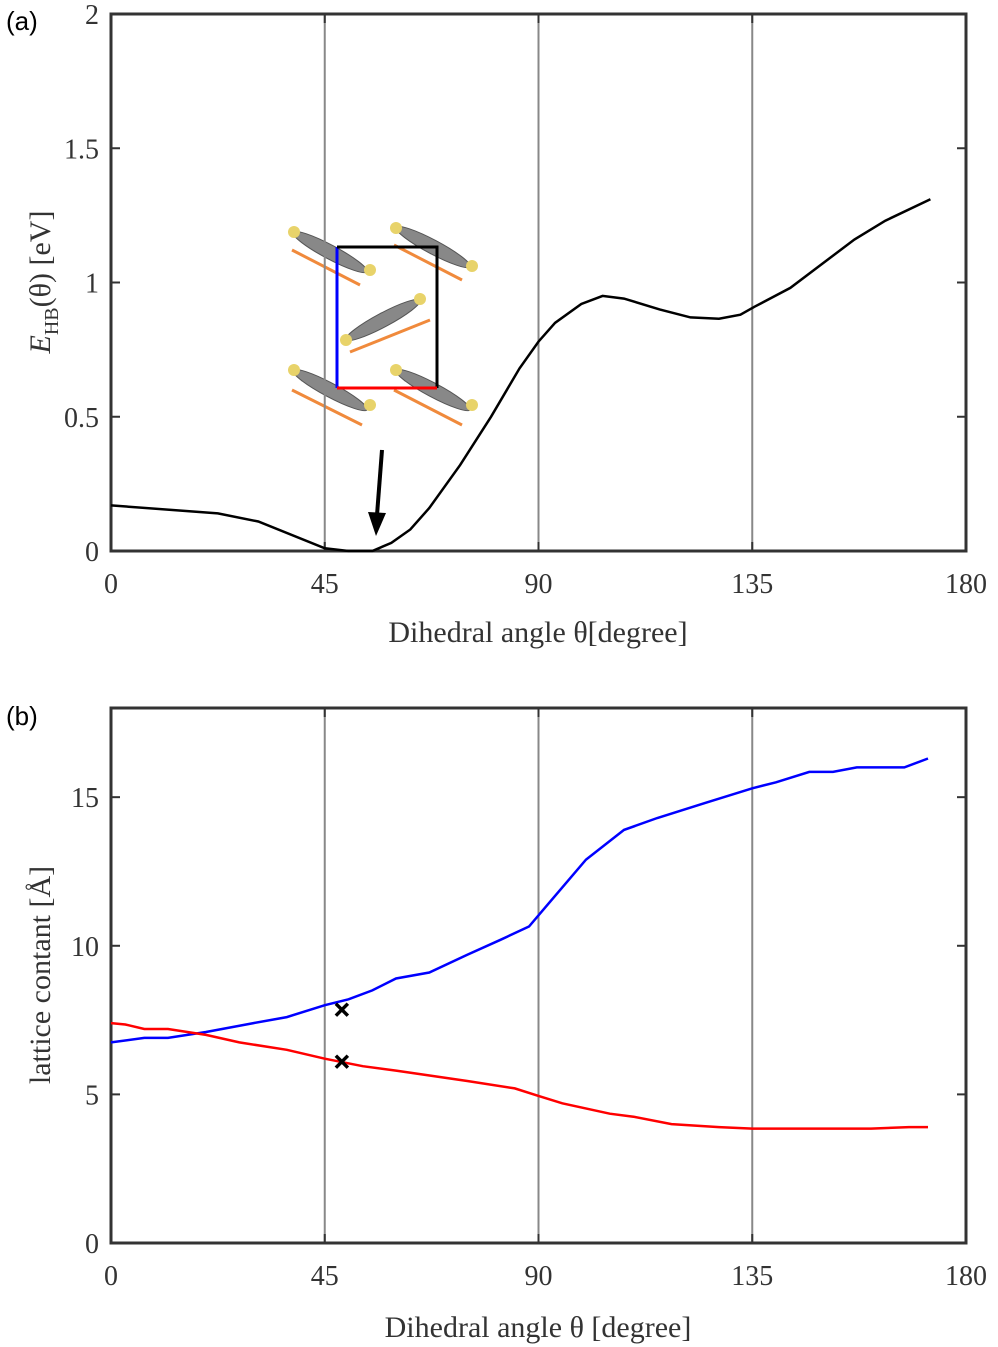 This screenshot has height=1347, width=998. I want to click on panel-label: (b), so click(22, 716).